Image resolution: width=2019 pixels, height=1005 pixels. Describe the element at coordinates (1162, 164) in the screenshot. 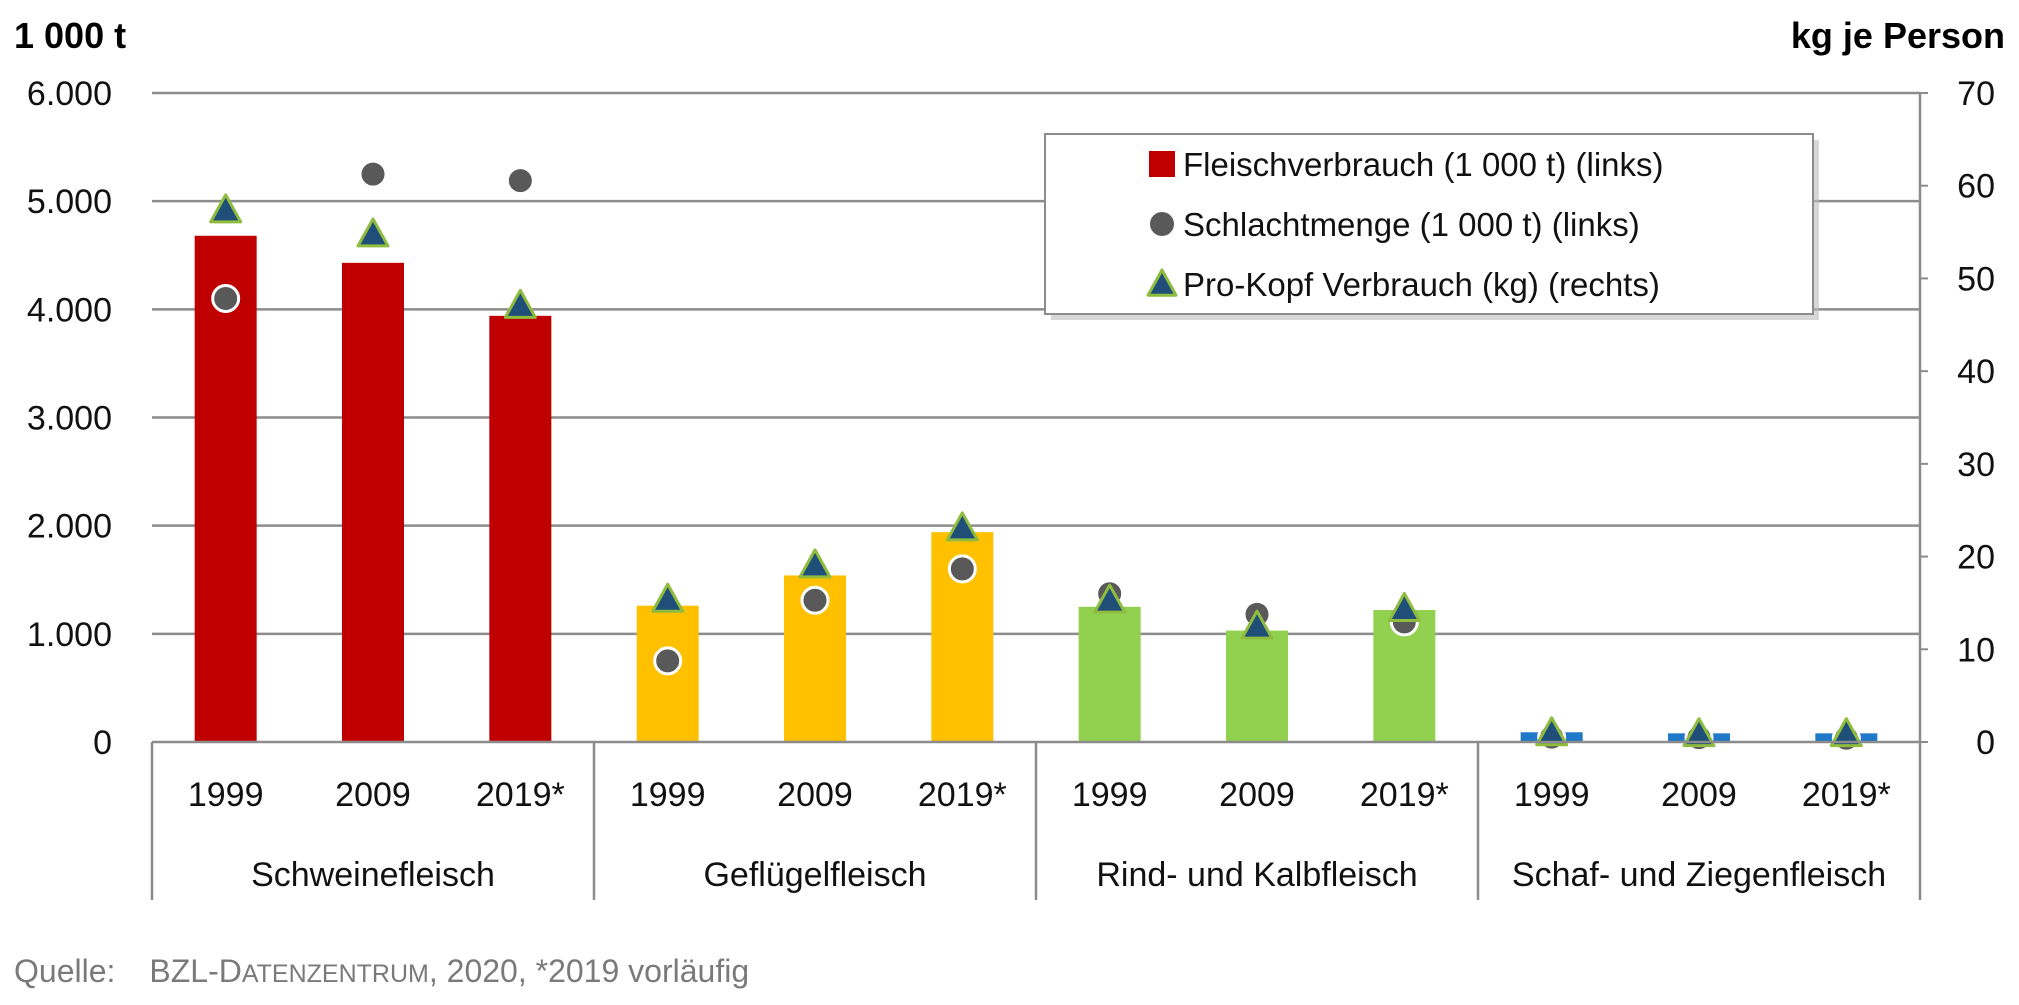

I see `legend-swatch-fleischverbrauch` at that location.